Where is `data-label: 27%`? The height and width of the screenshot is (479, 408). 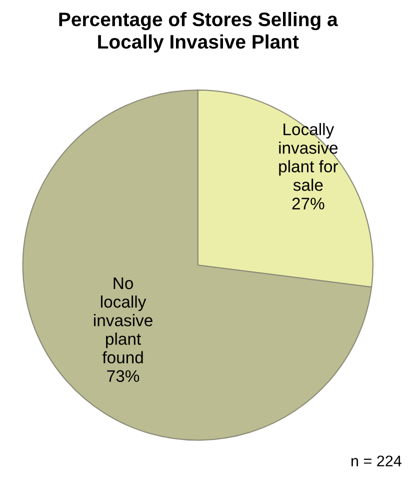 data-label: 27% is located at coordinates (308, 204).